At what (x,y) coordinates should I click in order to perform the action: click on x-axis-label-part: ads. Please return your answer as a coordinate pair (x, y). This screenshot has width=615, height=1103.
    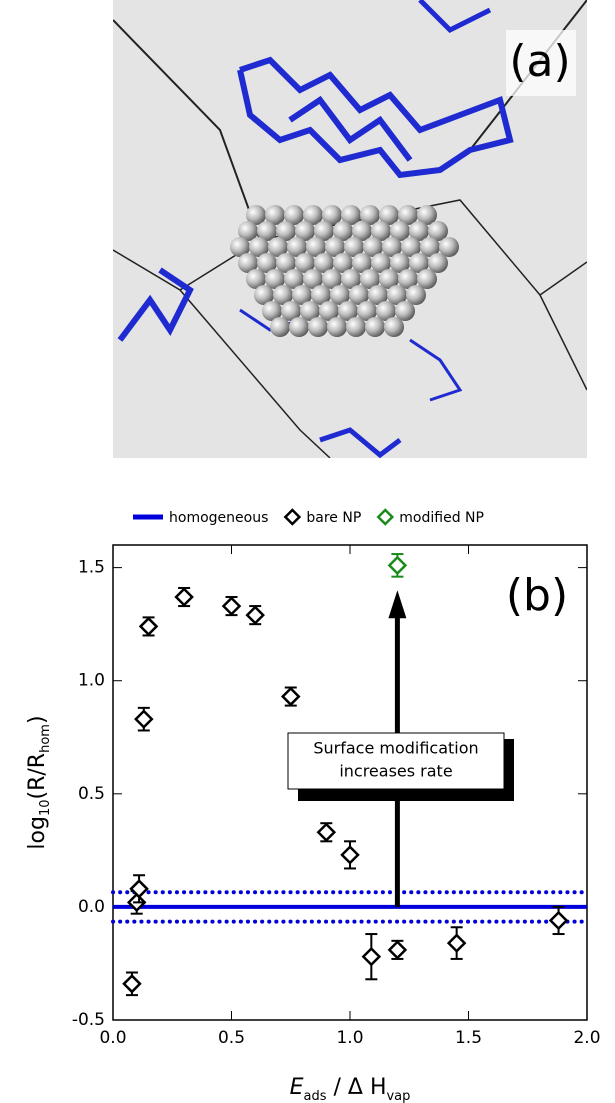
    Looking at the image, I should click on (315, 1096).